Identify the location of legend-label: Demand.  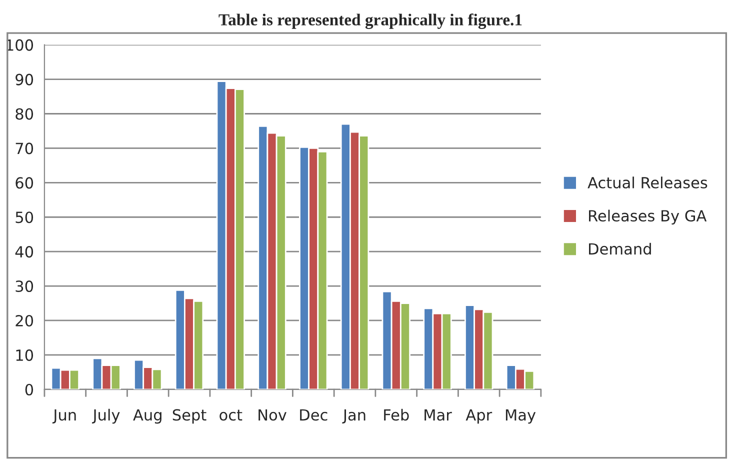
(620, 248).